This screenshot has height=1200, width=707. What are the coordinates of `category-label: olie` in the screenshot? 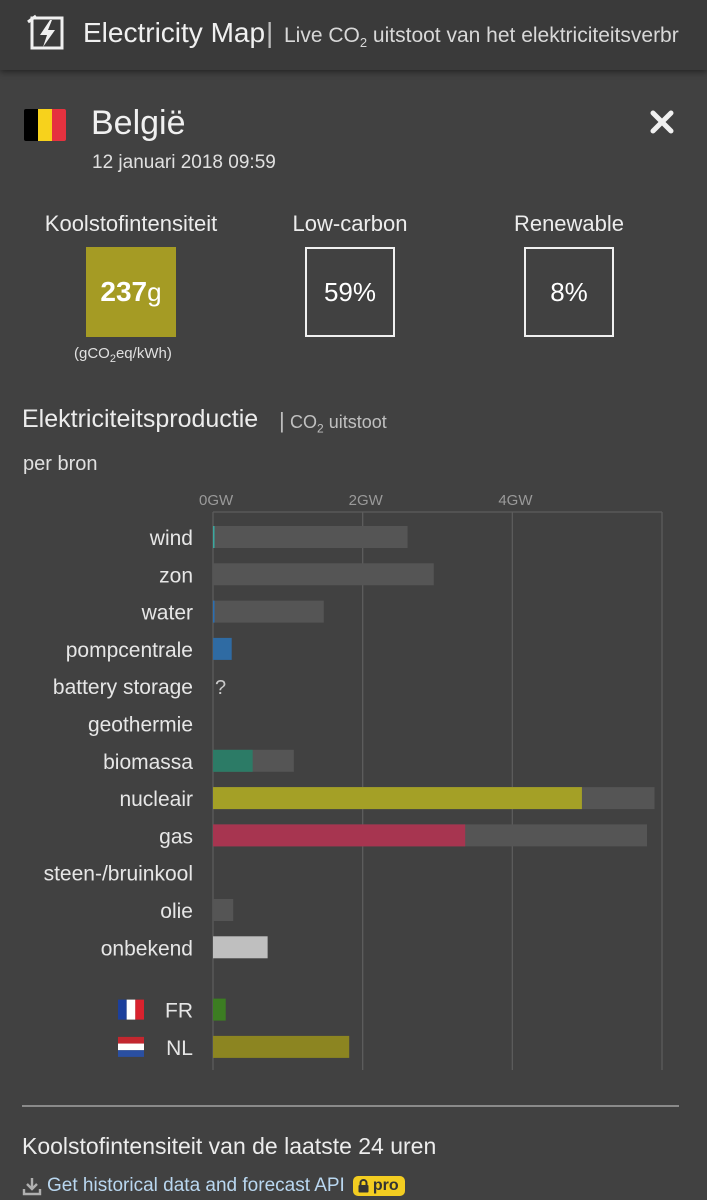 It's located at (176, 911).